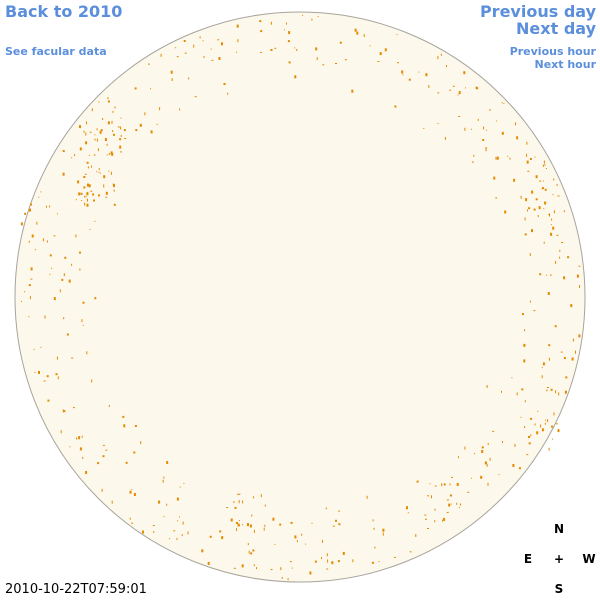 Image resolution: width=600 pixels, height=600 pixels. What do you see at coordinates (64, 11) in the screenshot?
I see `back-link: Back to 2010` at bounding box center [64, 11].